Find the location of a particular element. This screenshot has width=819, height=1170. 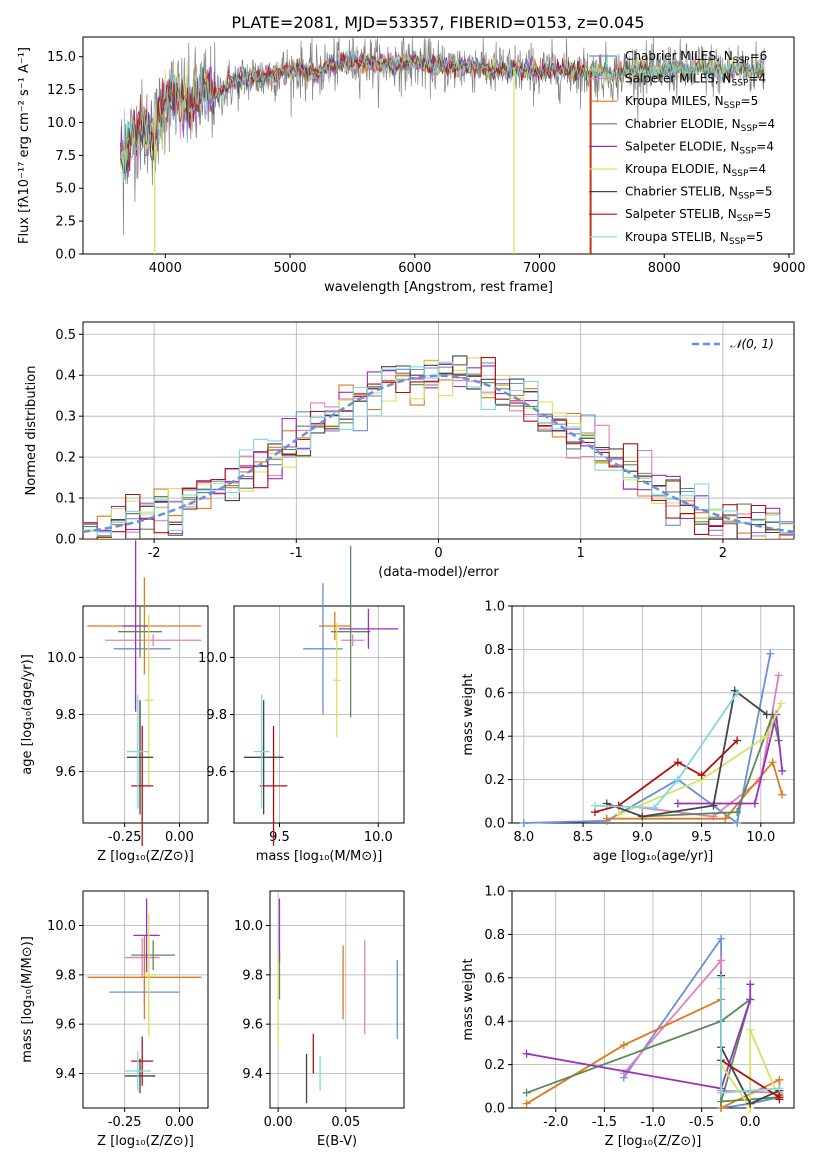

mass_weight_vs_Z-x-tick-label: -1.0 is located at coordinates (652, 1122).